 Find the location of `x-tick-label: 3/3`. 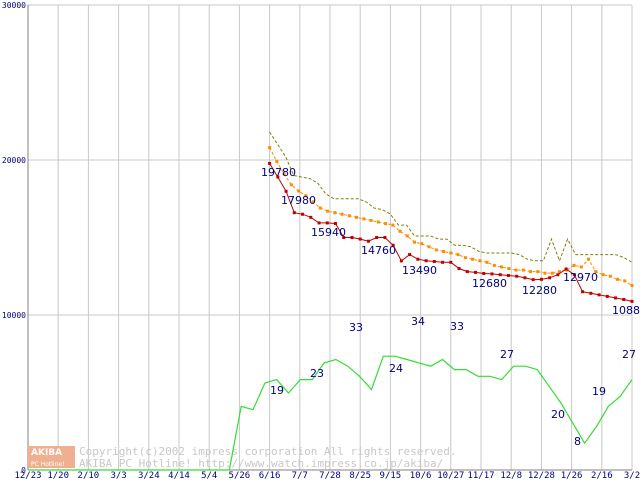

x-tick-label: 3/3 is located at coordinates (118, 475).